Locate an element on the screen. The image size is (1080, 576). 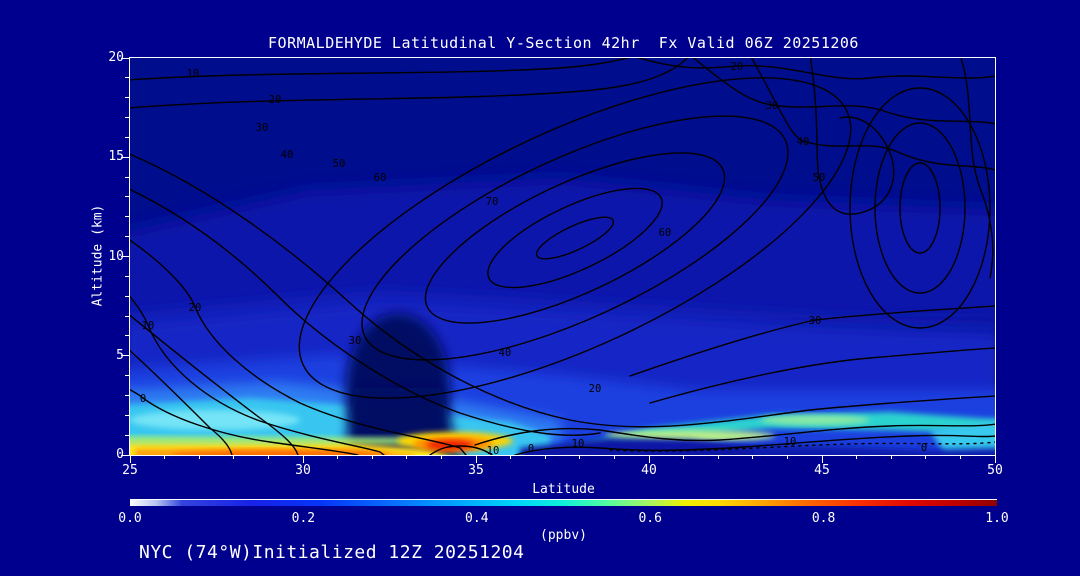
x-tick-label: 50 is located at coordinates (995, 470).